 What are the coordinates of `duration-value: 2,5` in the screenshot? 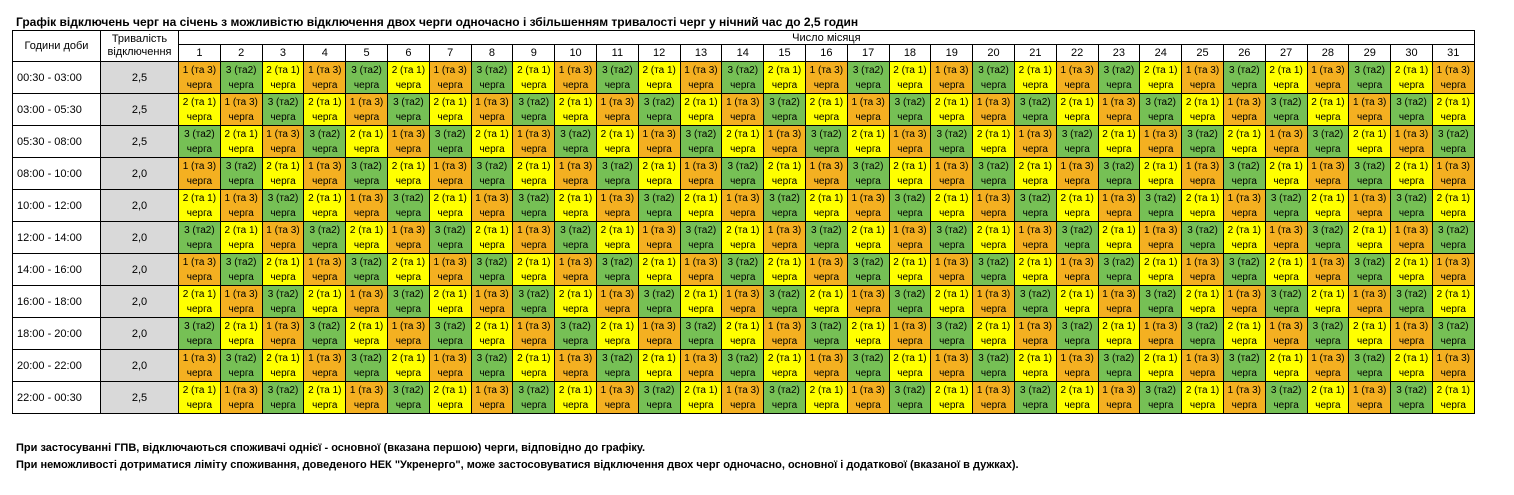 It's located at (139, 141).